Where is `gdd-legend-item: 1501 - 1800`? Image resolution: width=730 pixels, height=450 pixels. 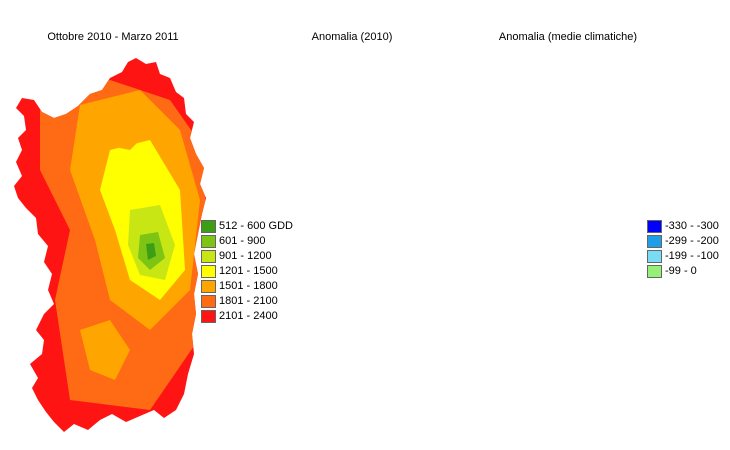
gdd-legend-item: 1501 - 1800 is located at coordinates (247, 286).